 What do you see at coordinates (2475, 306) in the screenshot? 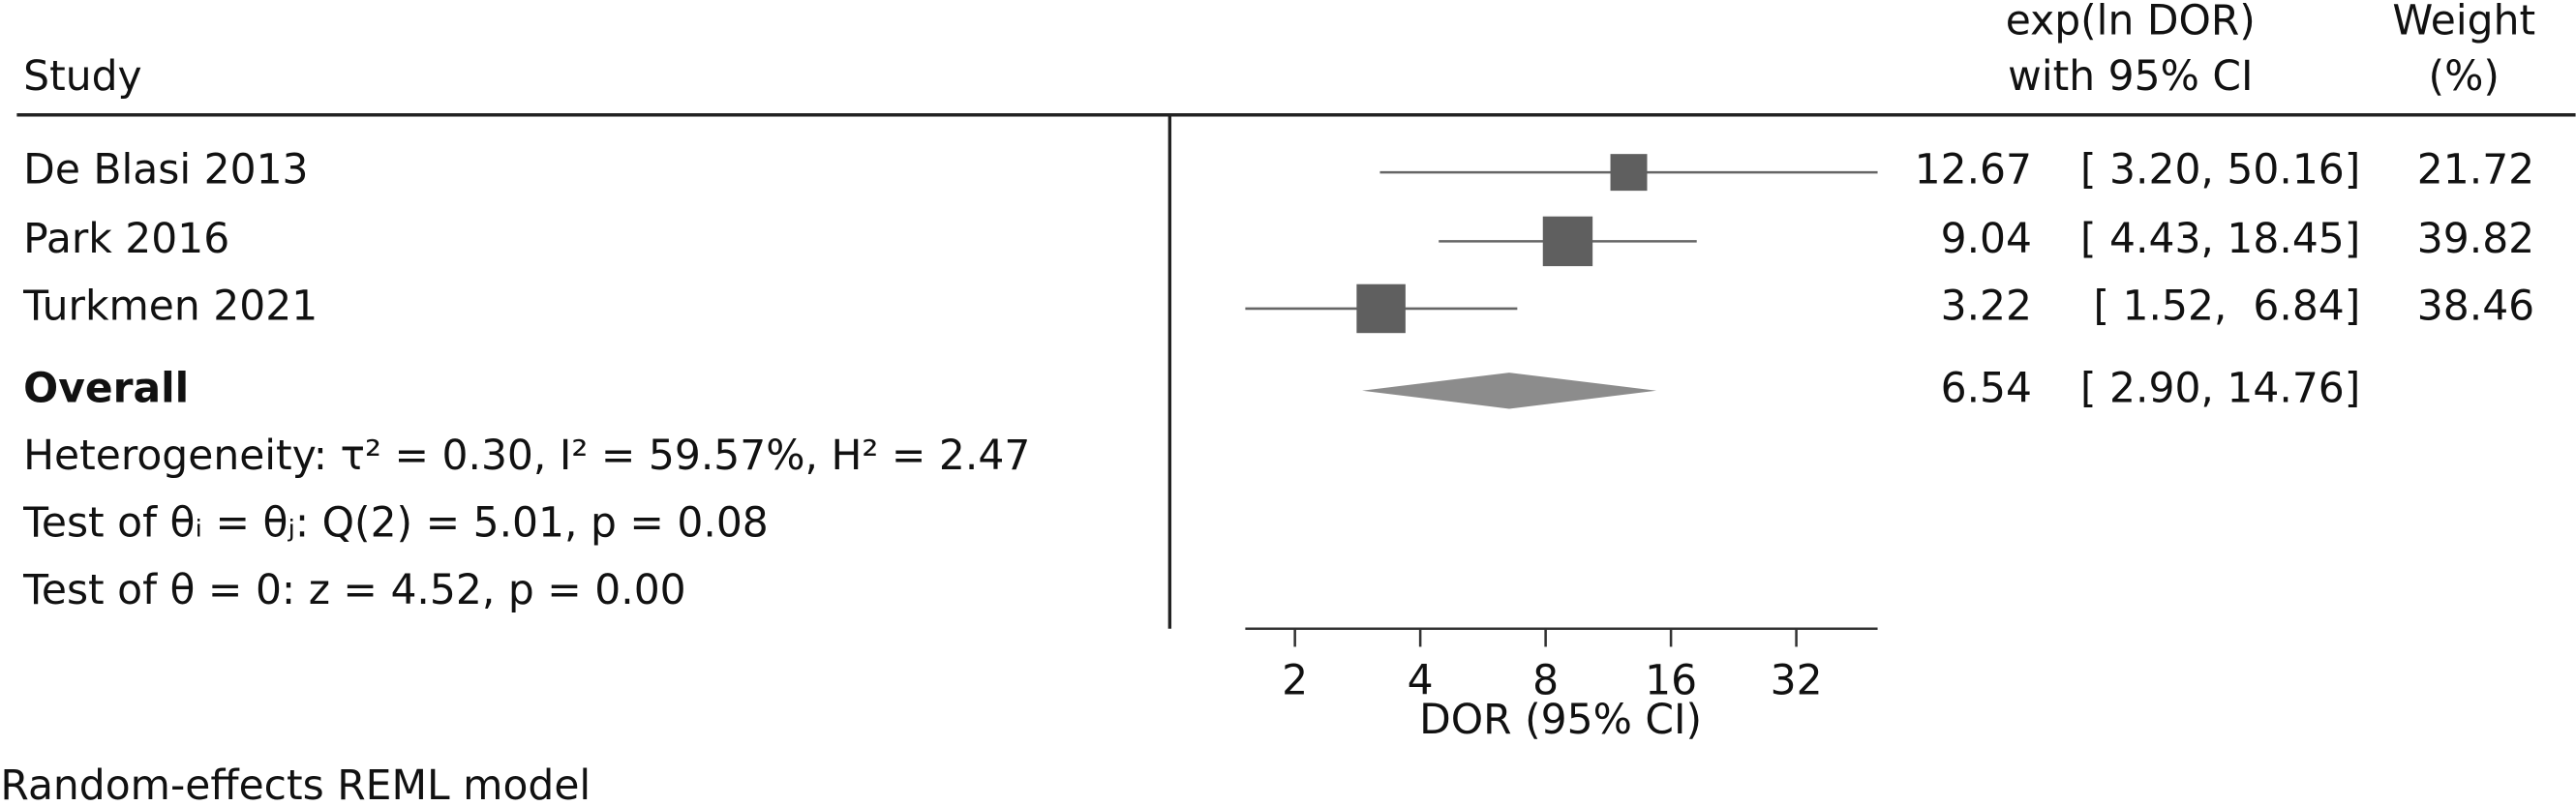
I see `weight: 38.46` at bounding box center [2475, 306].